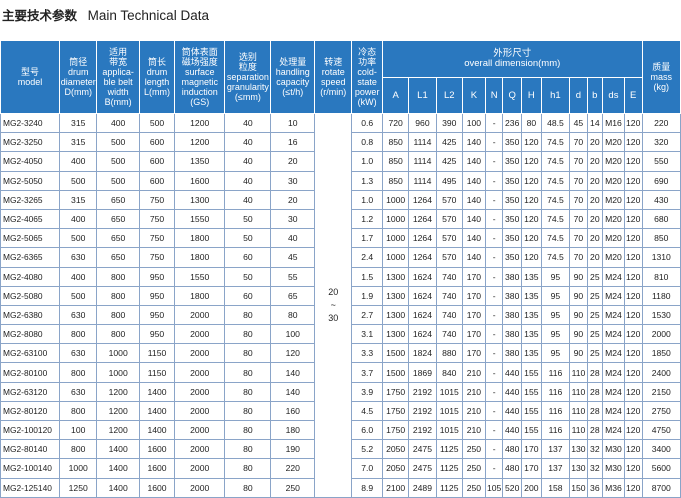 The width and height of the screenshot is (681, 498). I want to click on header-line: 适用, so click(118, 52).